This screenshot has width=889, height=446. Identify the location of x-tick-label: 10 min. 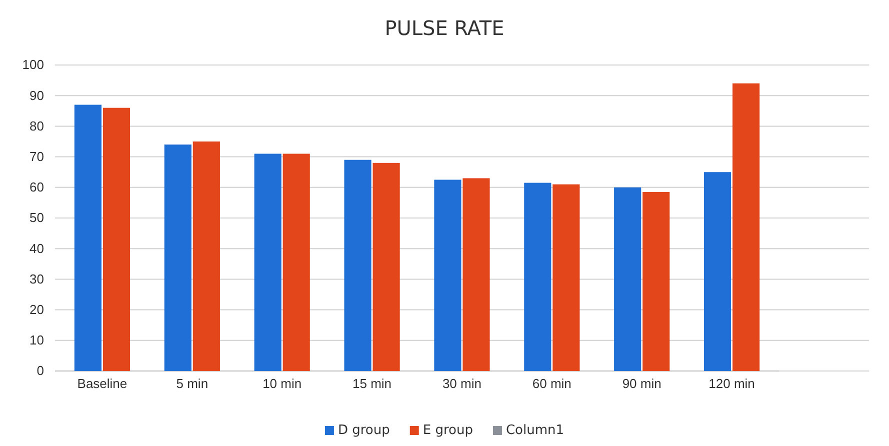
(282, 383).